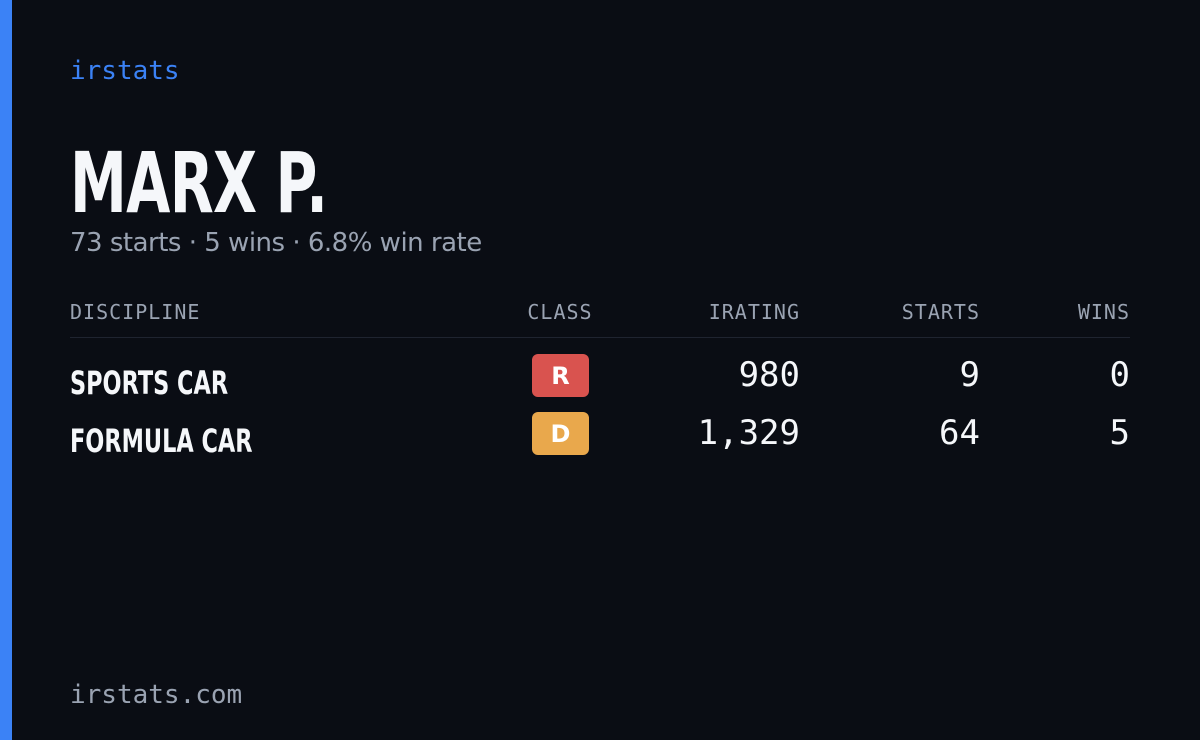 The image size is (1200, 740). I want to click on column-header: STARTS, so click(940, 312).